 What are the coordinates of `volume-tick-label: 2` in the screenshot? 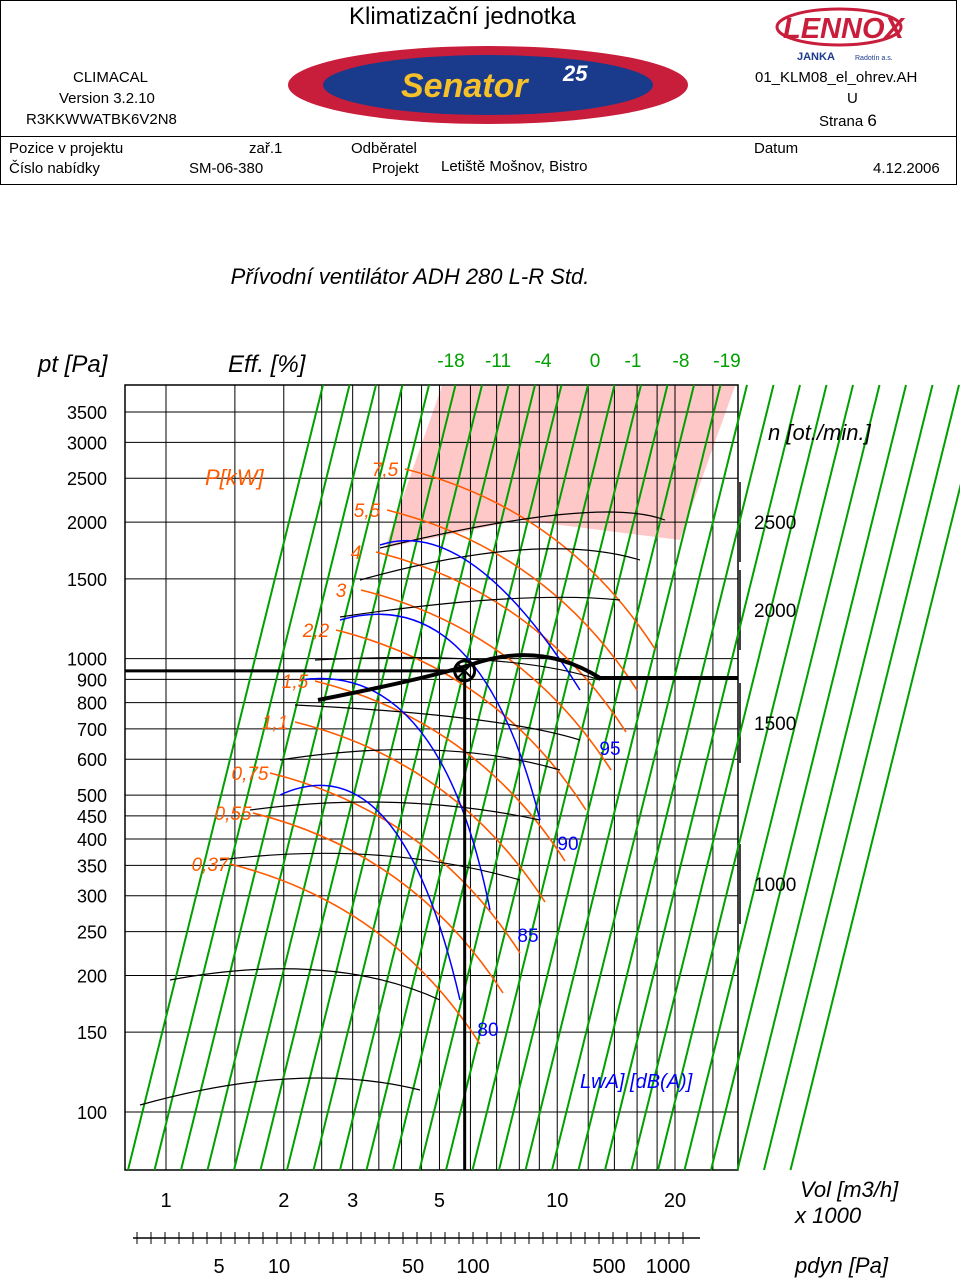 It's located at (283, 1201).